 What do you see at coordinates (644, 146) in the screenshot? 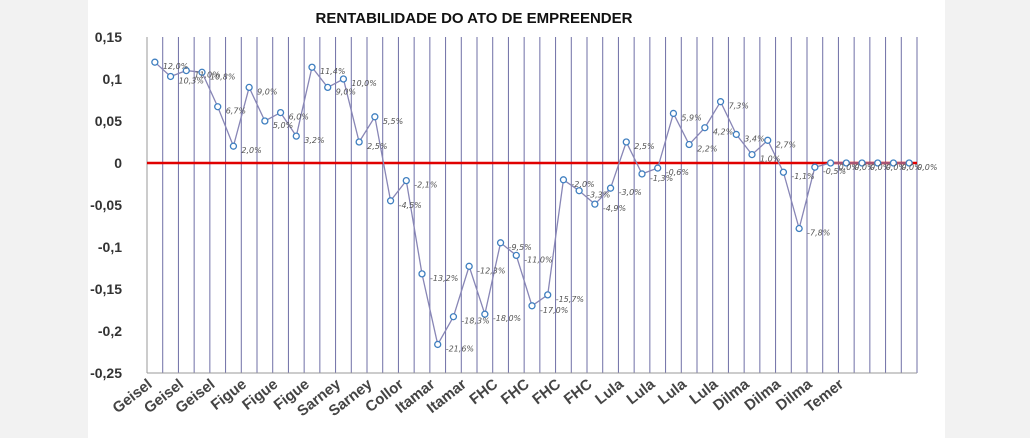
I see `data-label: 2,5%` at bounding box center [644, 146].